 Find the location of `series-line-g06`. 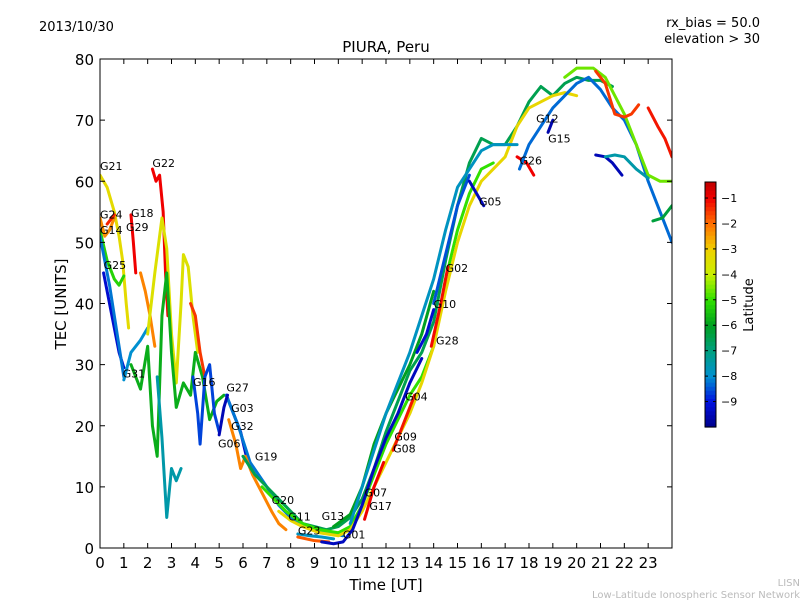

series-line-g06 is located at coordinates (223, 415).